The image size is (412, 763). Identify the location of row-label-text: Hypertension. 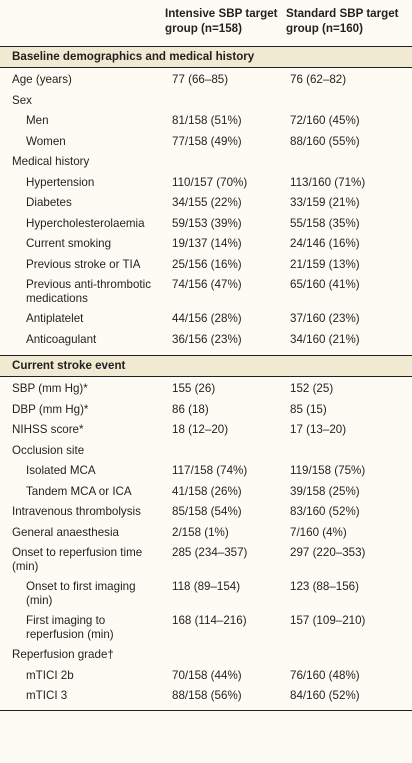
(60, 182).